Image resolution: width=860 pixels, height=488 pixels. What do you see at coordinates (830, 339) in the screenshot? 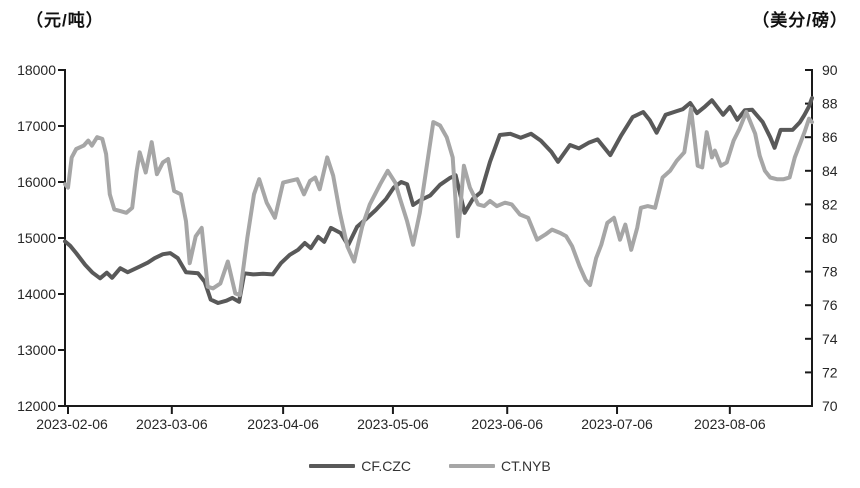
I see `right-axis-tick-label: 74` at bounding box center [830, 339].